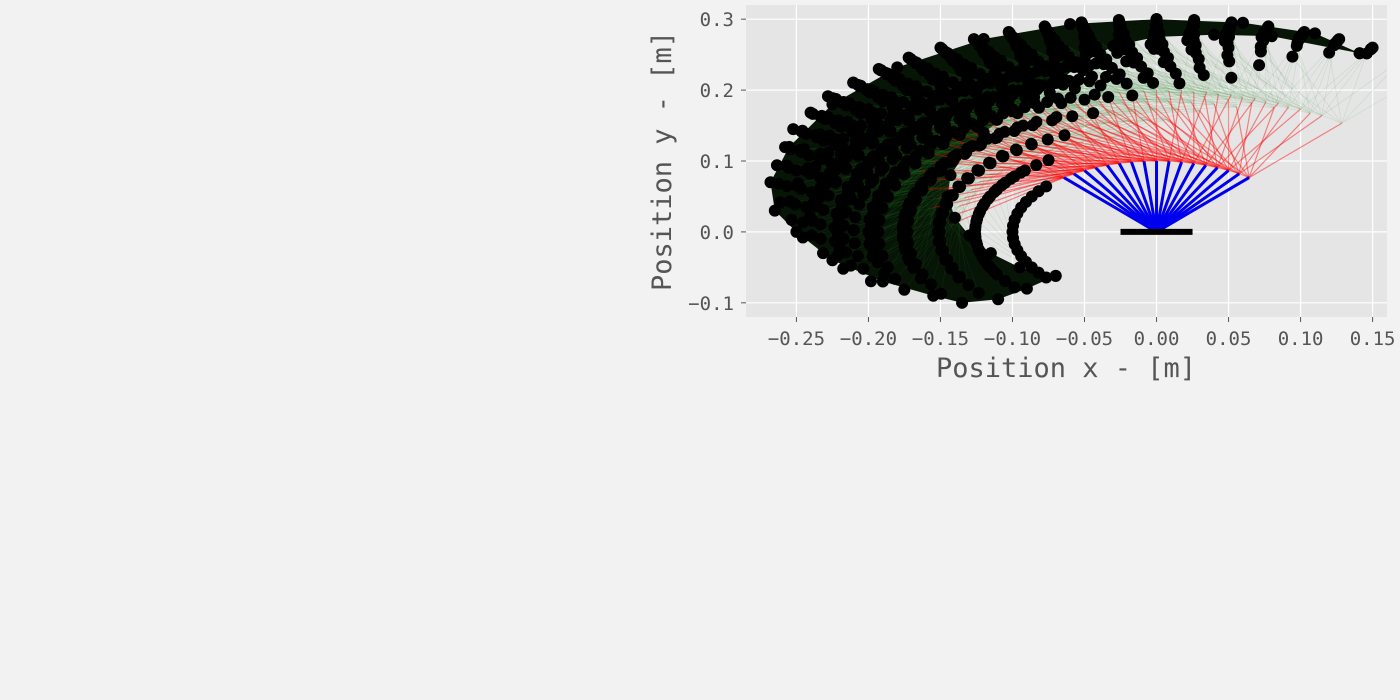  Describe the element at coordinates (1157, 339) in the screenshot. I see `x-tick-label: 0.00` at that location.